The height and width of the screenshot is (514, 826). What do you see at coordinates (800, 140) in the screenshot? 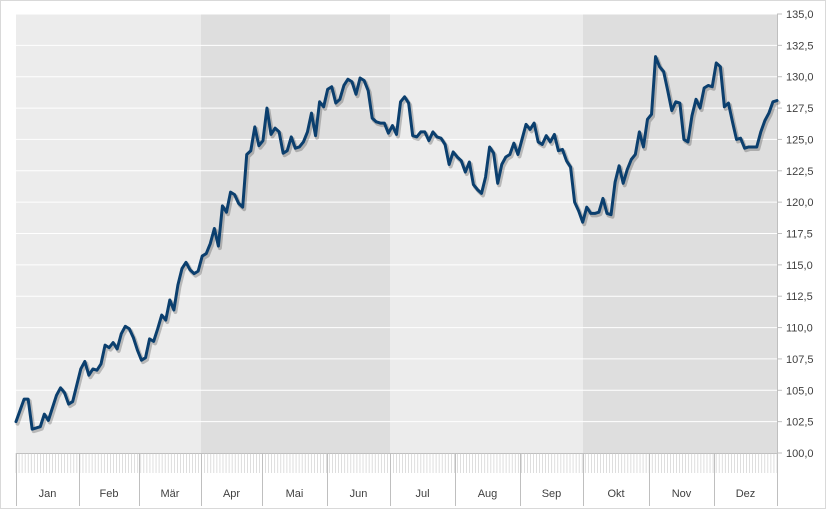
I see `y-tick-label: 125,0` at bounding box center [800, 140].